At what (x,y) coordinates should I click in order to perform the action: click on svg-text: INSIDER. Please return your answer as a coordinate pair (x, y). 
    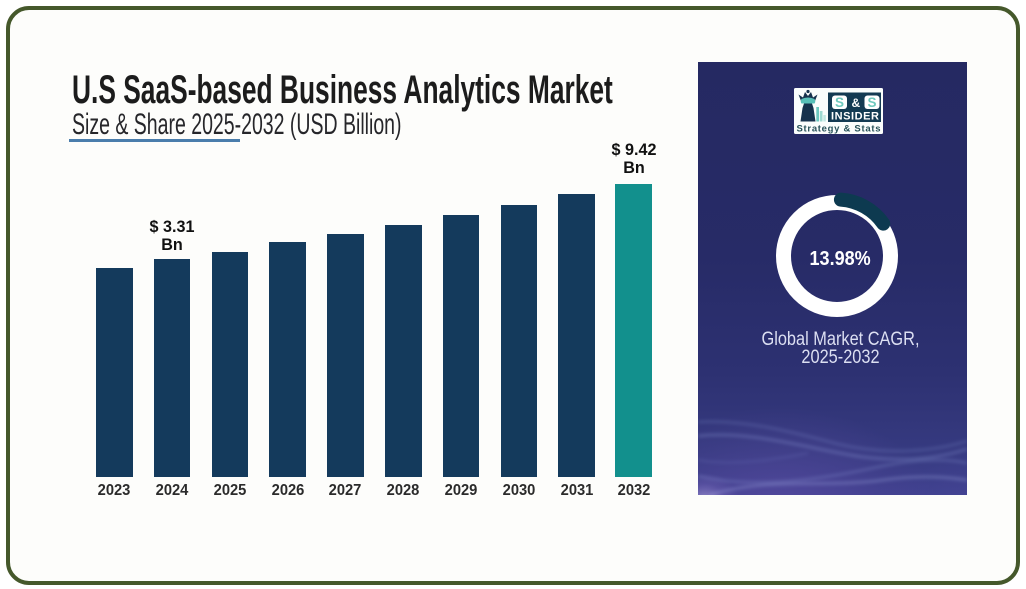
    Looking at the image, I should click on (855, 117).